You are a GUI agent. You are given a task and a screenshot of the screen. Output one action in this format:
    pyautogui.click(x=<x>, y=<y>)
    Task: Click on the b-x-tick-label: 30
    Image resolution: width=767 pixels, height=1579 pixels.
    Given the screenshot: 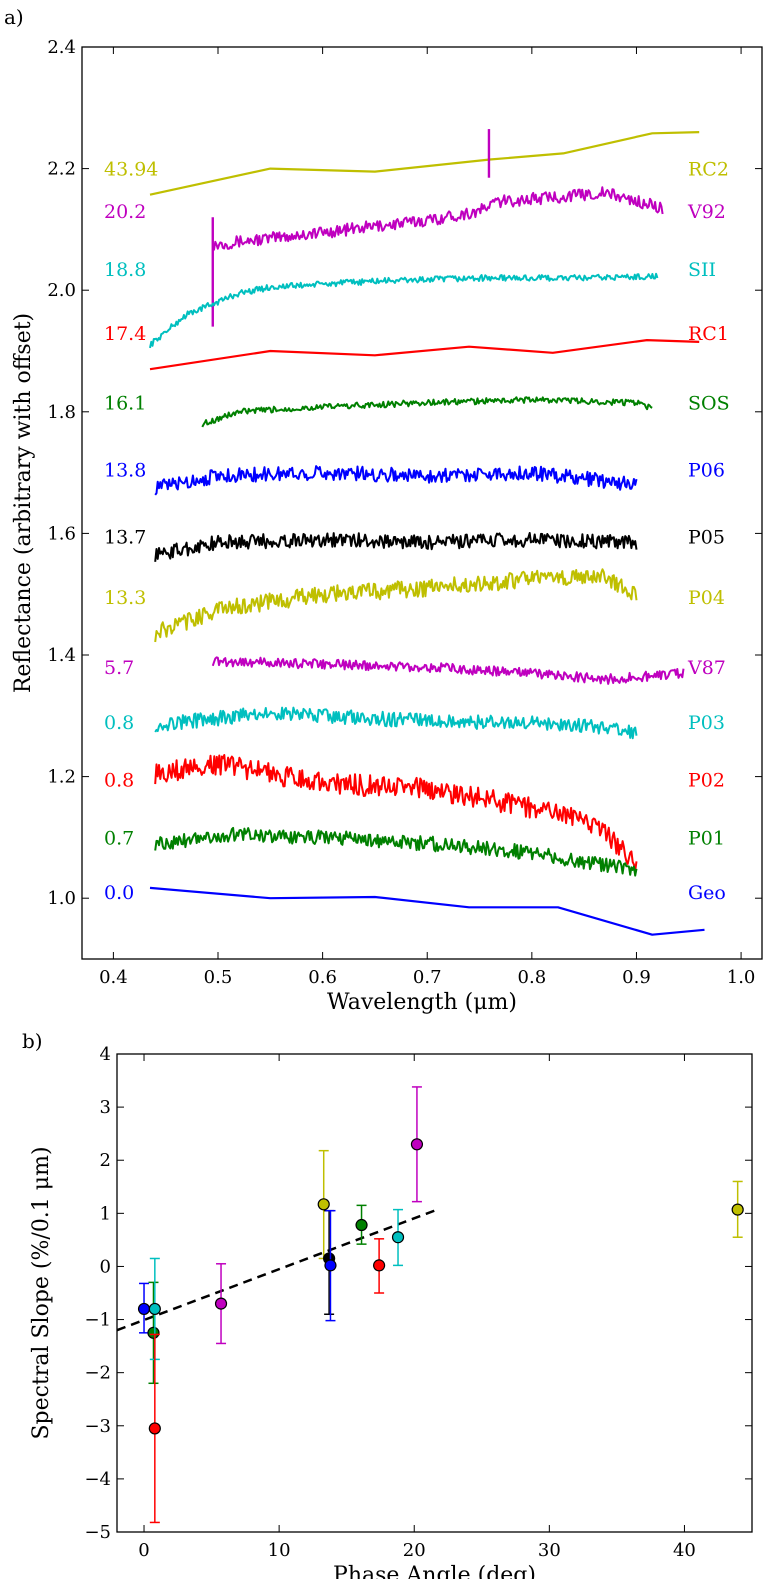 What is the action you would take?
    pyautogui.click(x=549, y=1550)
    